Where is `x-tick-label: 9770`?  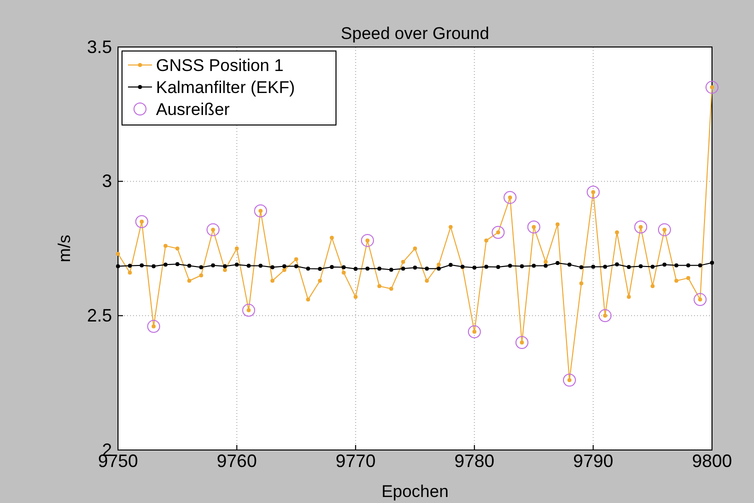 x-tick-label: 9770 is located at coordinates (356, 460).